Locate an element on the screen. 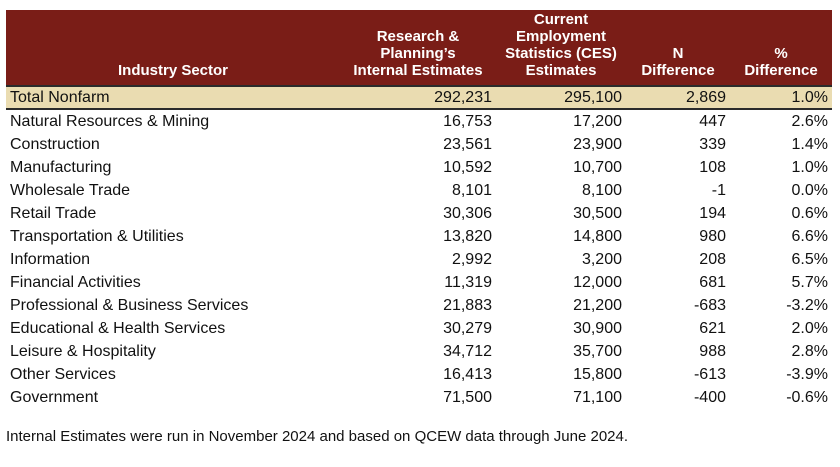 The height and width of the screenshot is (467, 840). header-line: Statistics (CES) is located at coordinates (561, 53).